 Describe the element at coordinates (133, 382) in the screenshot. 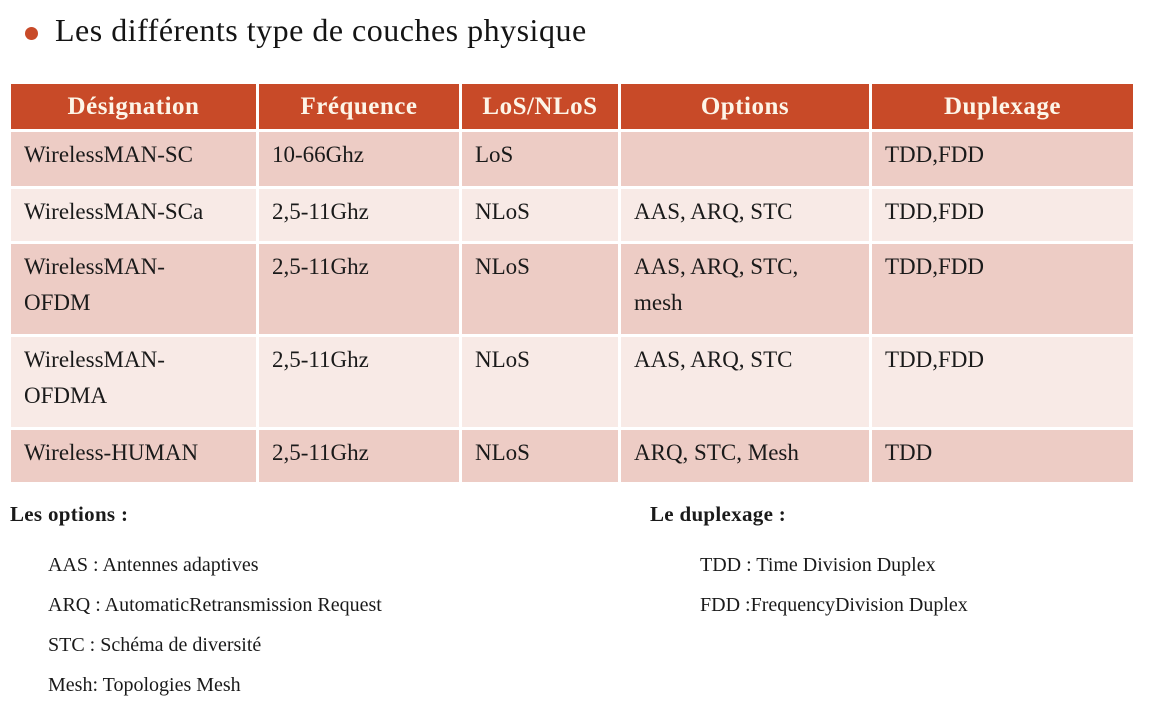

I see `cell-designation: WirelessMAN- OFDMA` at that location.